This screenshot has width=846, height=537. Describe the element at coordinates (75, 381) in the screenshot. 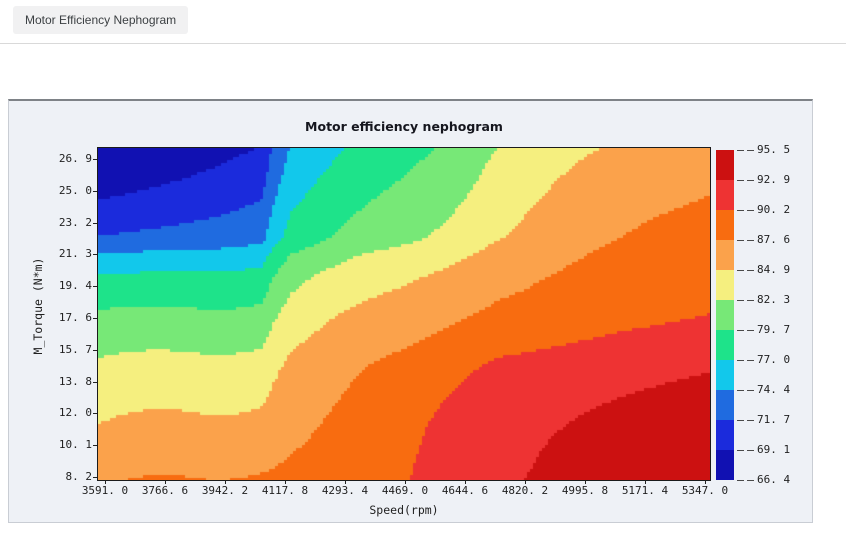

I see `y-tick-label: 13. 8` at that location.